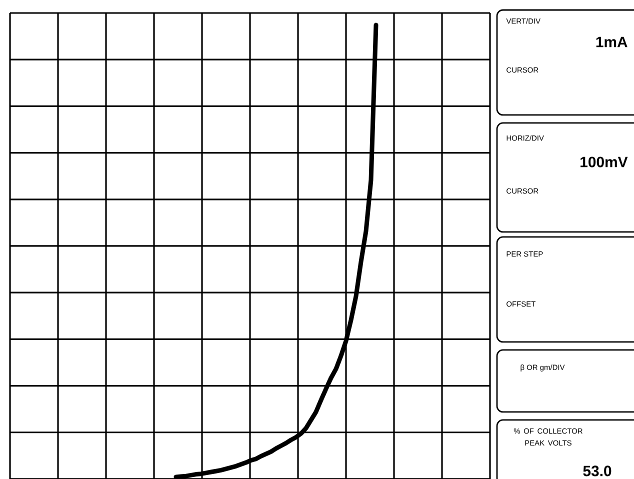  Describe the element at coordinates (604, 162) in the screenshot. I see `text: 100mV` at that location.